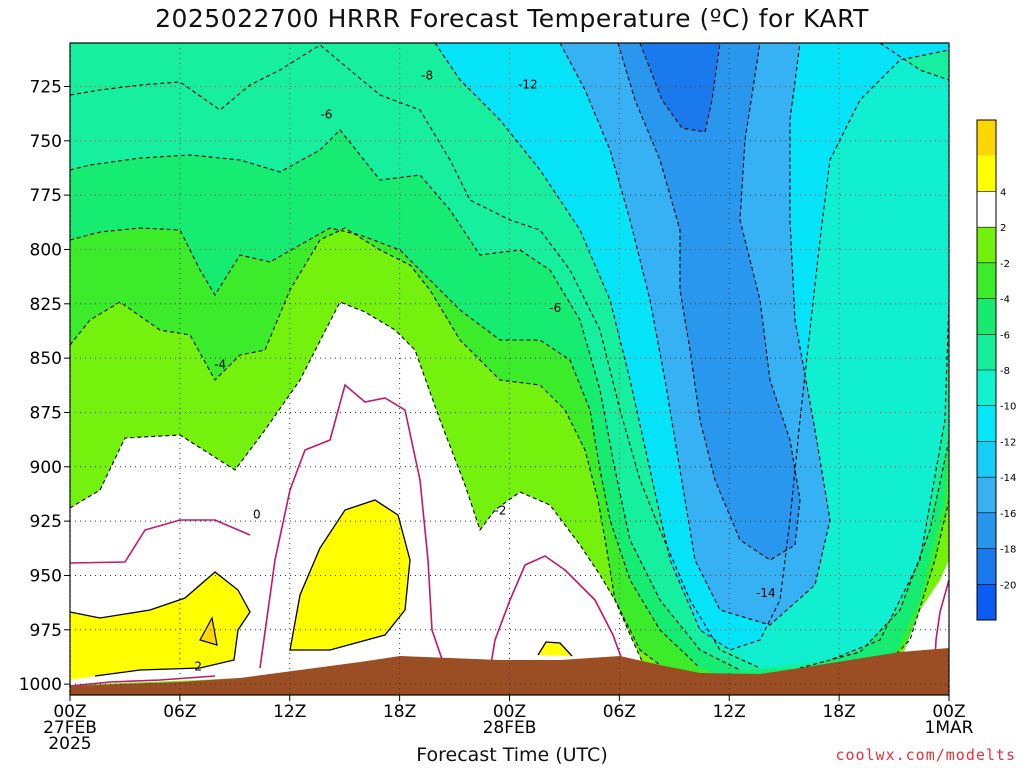 This screenshot has width=1024, height=768. Describe the element at coordinates (427, 76) in the screenshot. I see `contour-label: -8` at that location.